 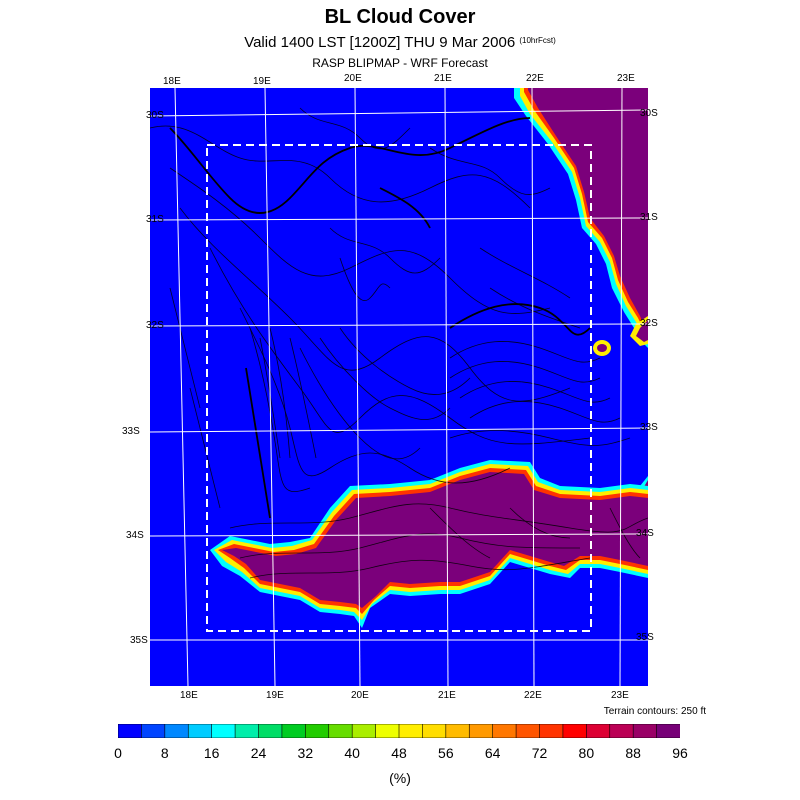 I want to click on lat-label-right: 32S, so click(x=649, y=323).